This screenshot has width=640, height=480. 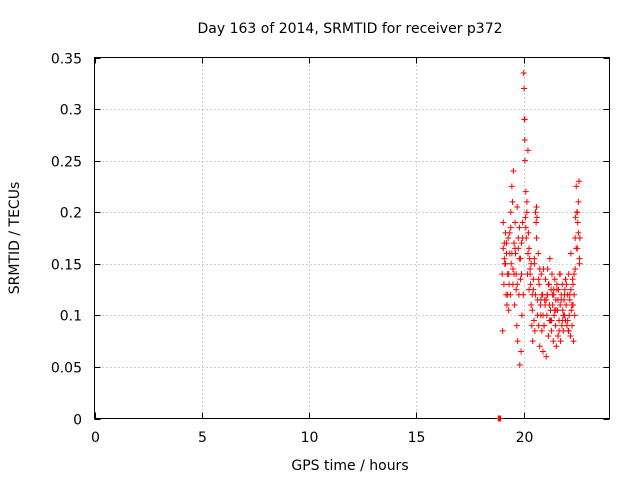 I want to click on x-tick-labels: 0 5 10 15 20, so click(x=312, y=438).